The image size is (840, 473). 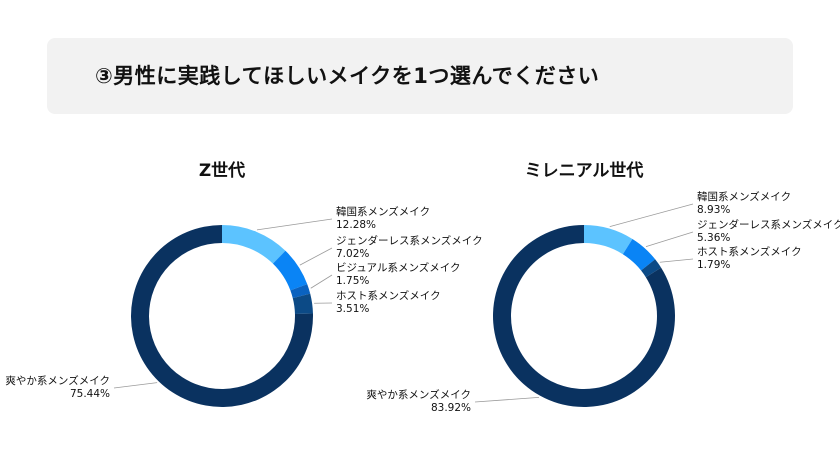 I want to click on slice-value: 3.51%, so click(x=352, y=309).